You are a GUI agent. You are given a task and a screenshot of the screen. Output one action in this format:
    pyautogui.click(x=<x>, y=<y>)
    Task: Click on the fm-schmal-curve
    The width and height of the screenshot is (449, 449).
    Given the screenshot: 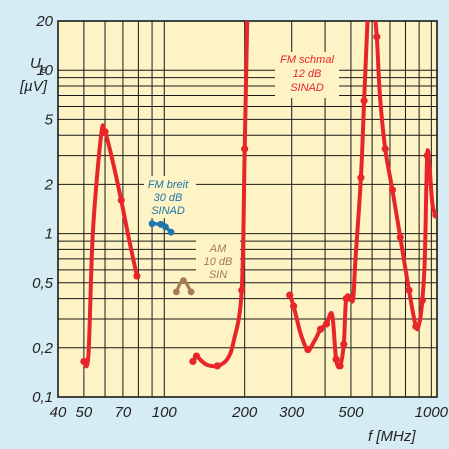 What is the action you would take?
    pyautogui.click(x=110, y=246)
    